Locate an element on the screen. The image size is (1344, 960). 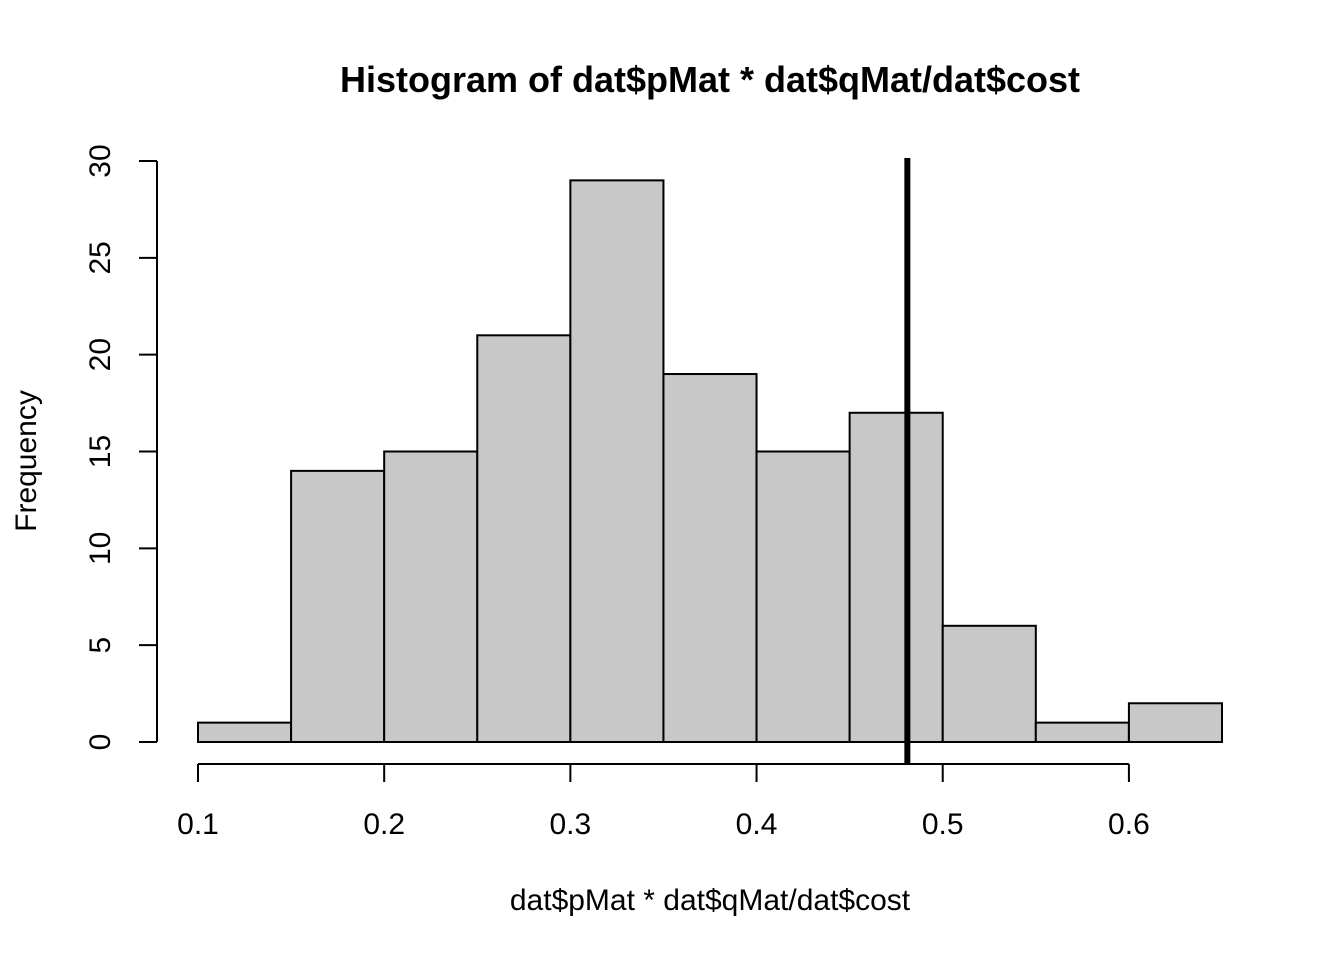
y-tick-label: 0 is located at coordinates (100, 742).